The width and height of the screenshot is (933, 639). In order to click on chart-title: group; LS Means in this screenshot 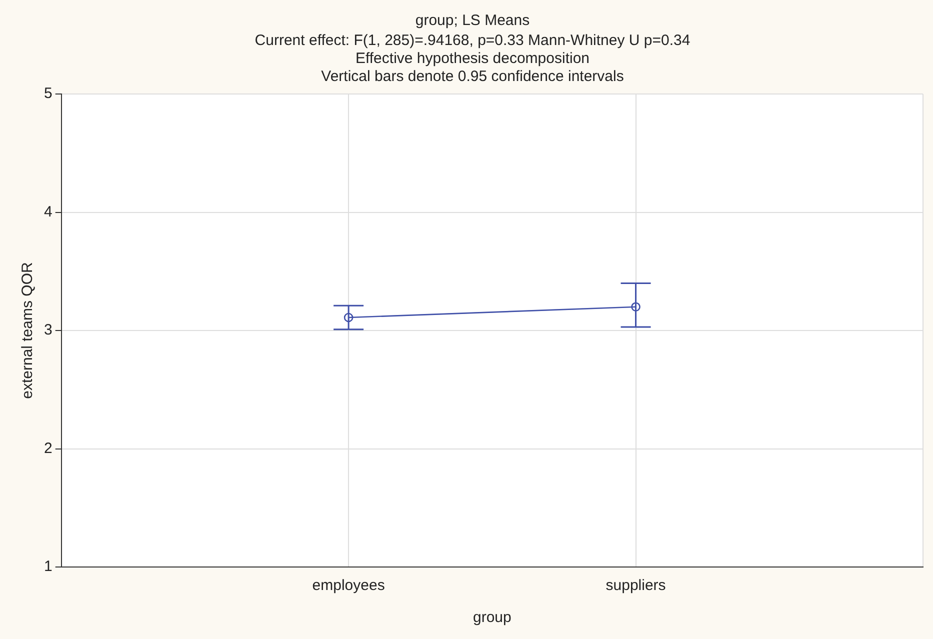, I will do `click(472, 21)`.